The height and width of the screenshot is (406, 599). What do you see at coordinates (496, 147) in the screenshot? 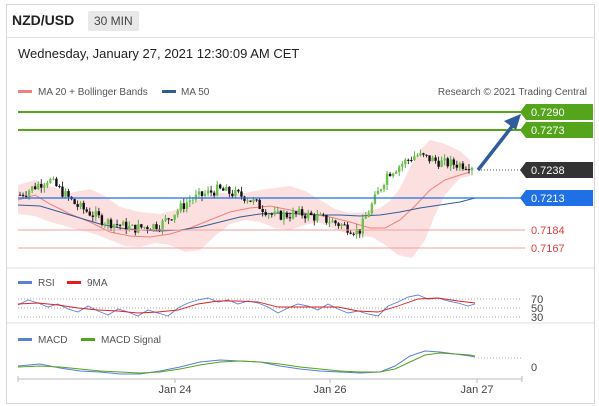
I see `forecast-arrow-shaft` at bounding box center [496, 147].